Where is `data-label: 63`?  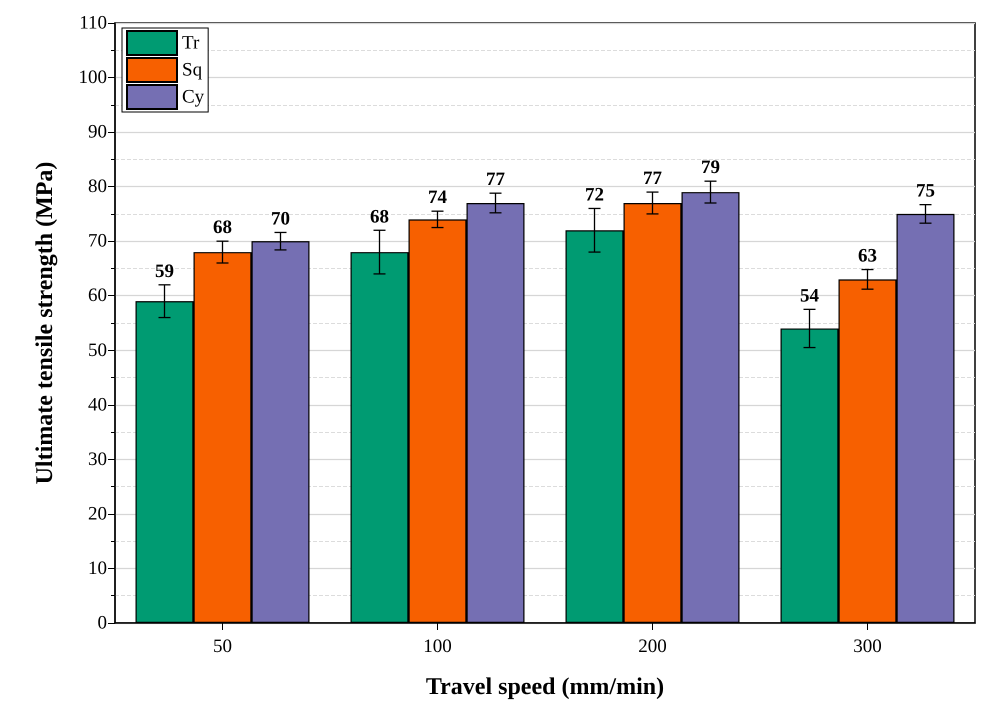
data-label: 63 is located at coordinates (867, 256).